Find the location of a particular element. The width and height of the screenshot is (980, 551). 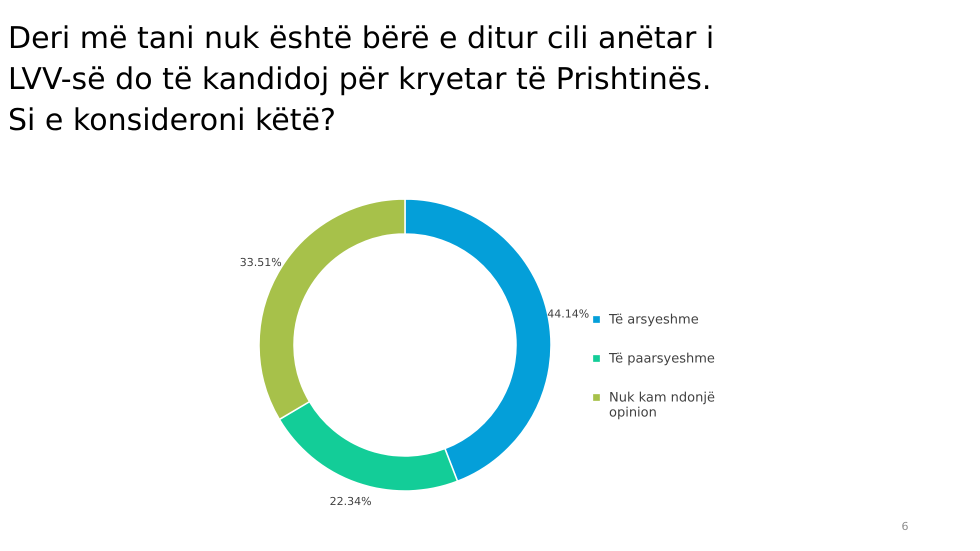

legend-label: Të arsyeshme is located at coordinates (653, 320).